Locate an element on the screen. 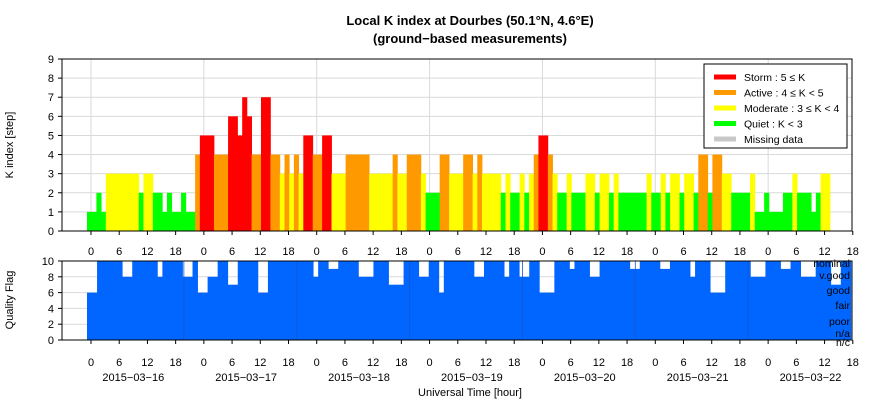 The height and width of the screenshot is (400, 886). date-label: 2015−03−20 is located at coordinates (585, 378).